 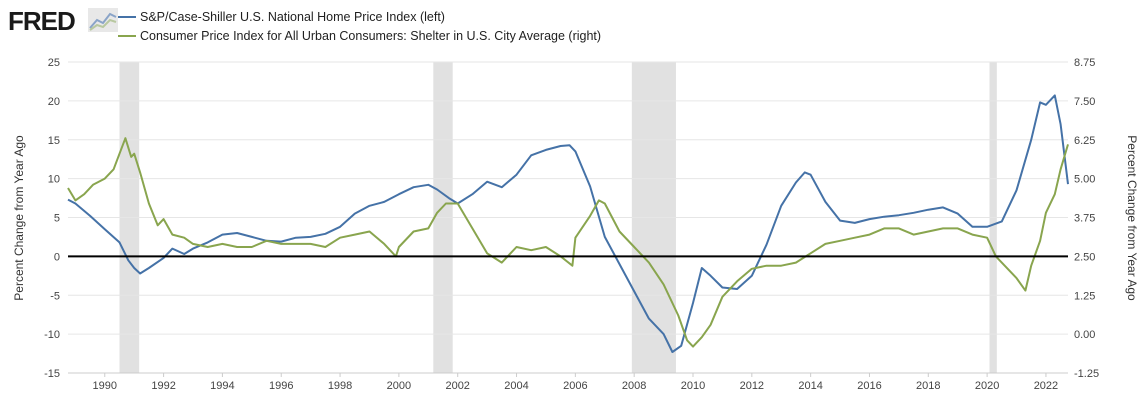 What do you see at coordinates (516, 386) in the screenshot?
I see `x-tick-label-7: 2004` at bounding box center [516, 386].